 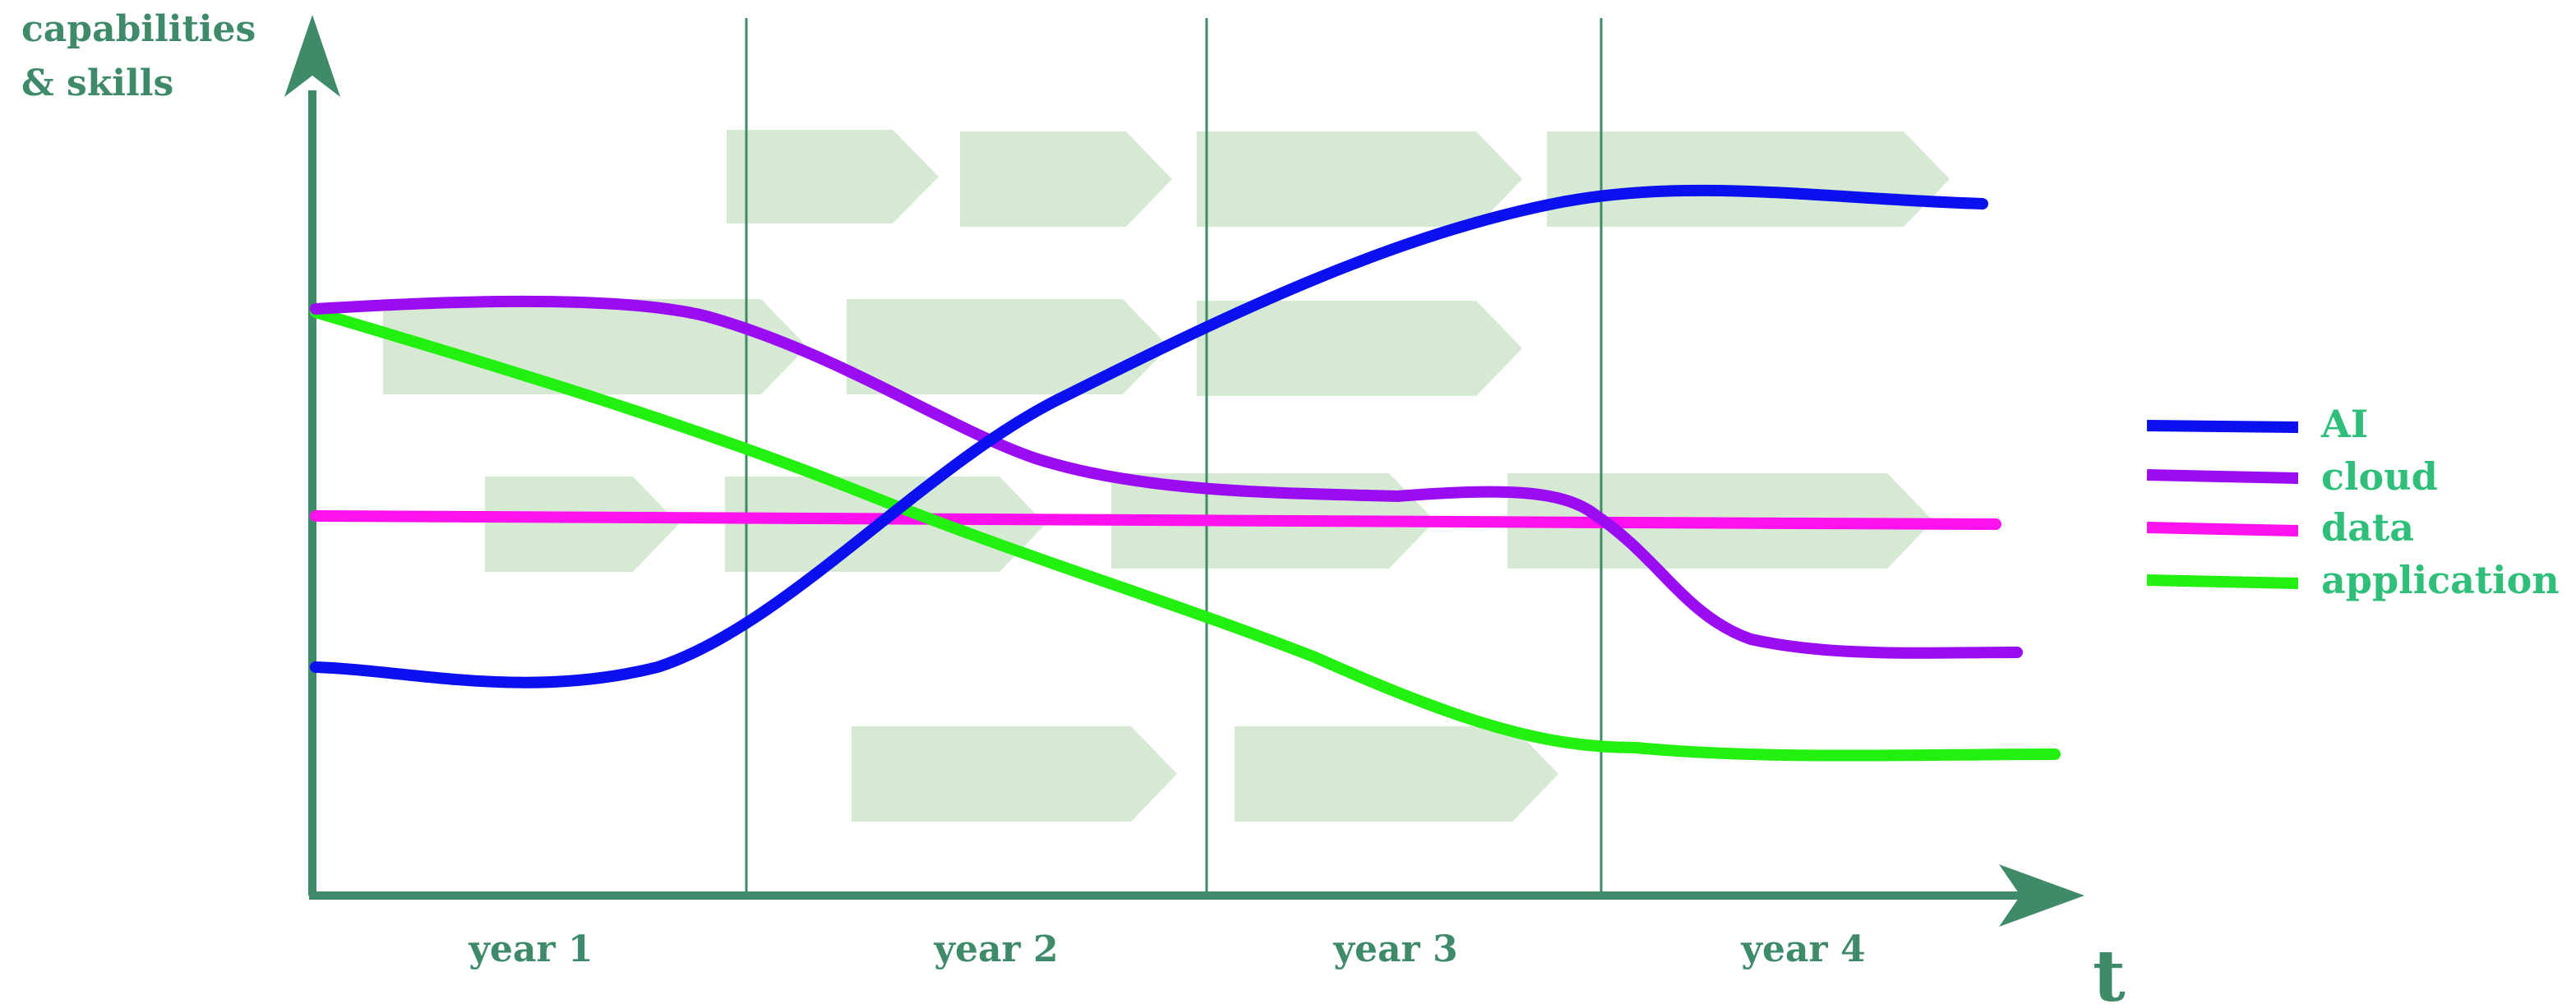 I want to click on legend-swatch-application, so click(x=2223, y=581).